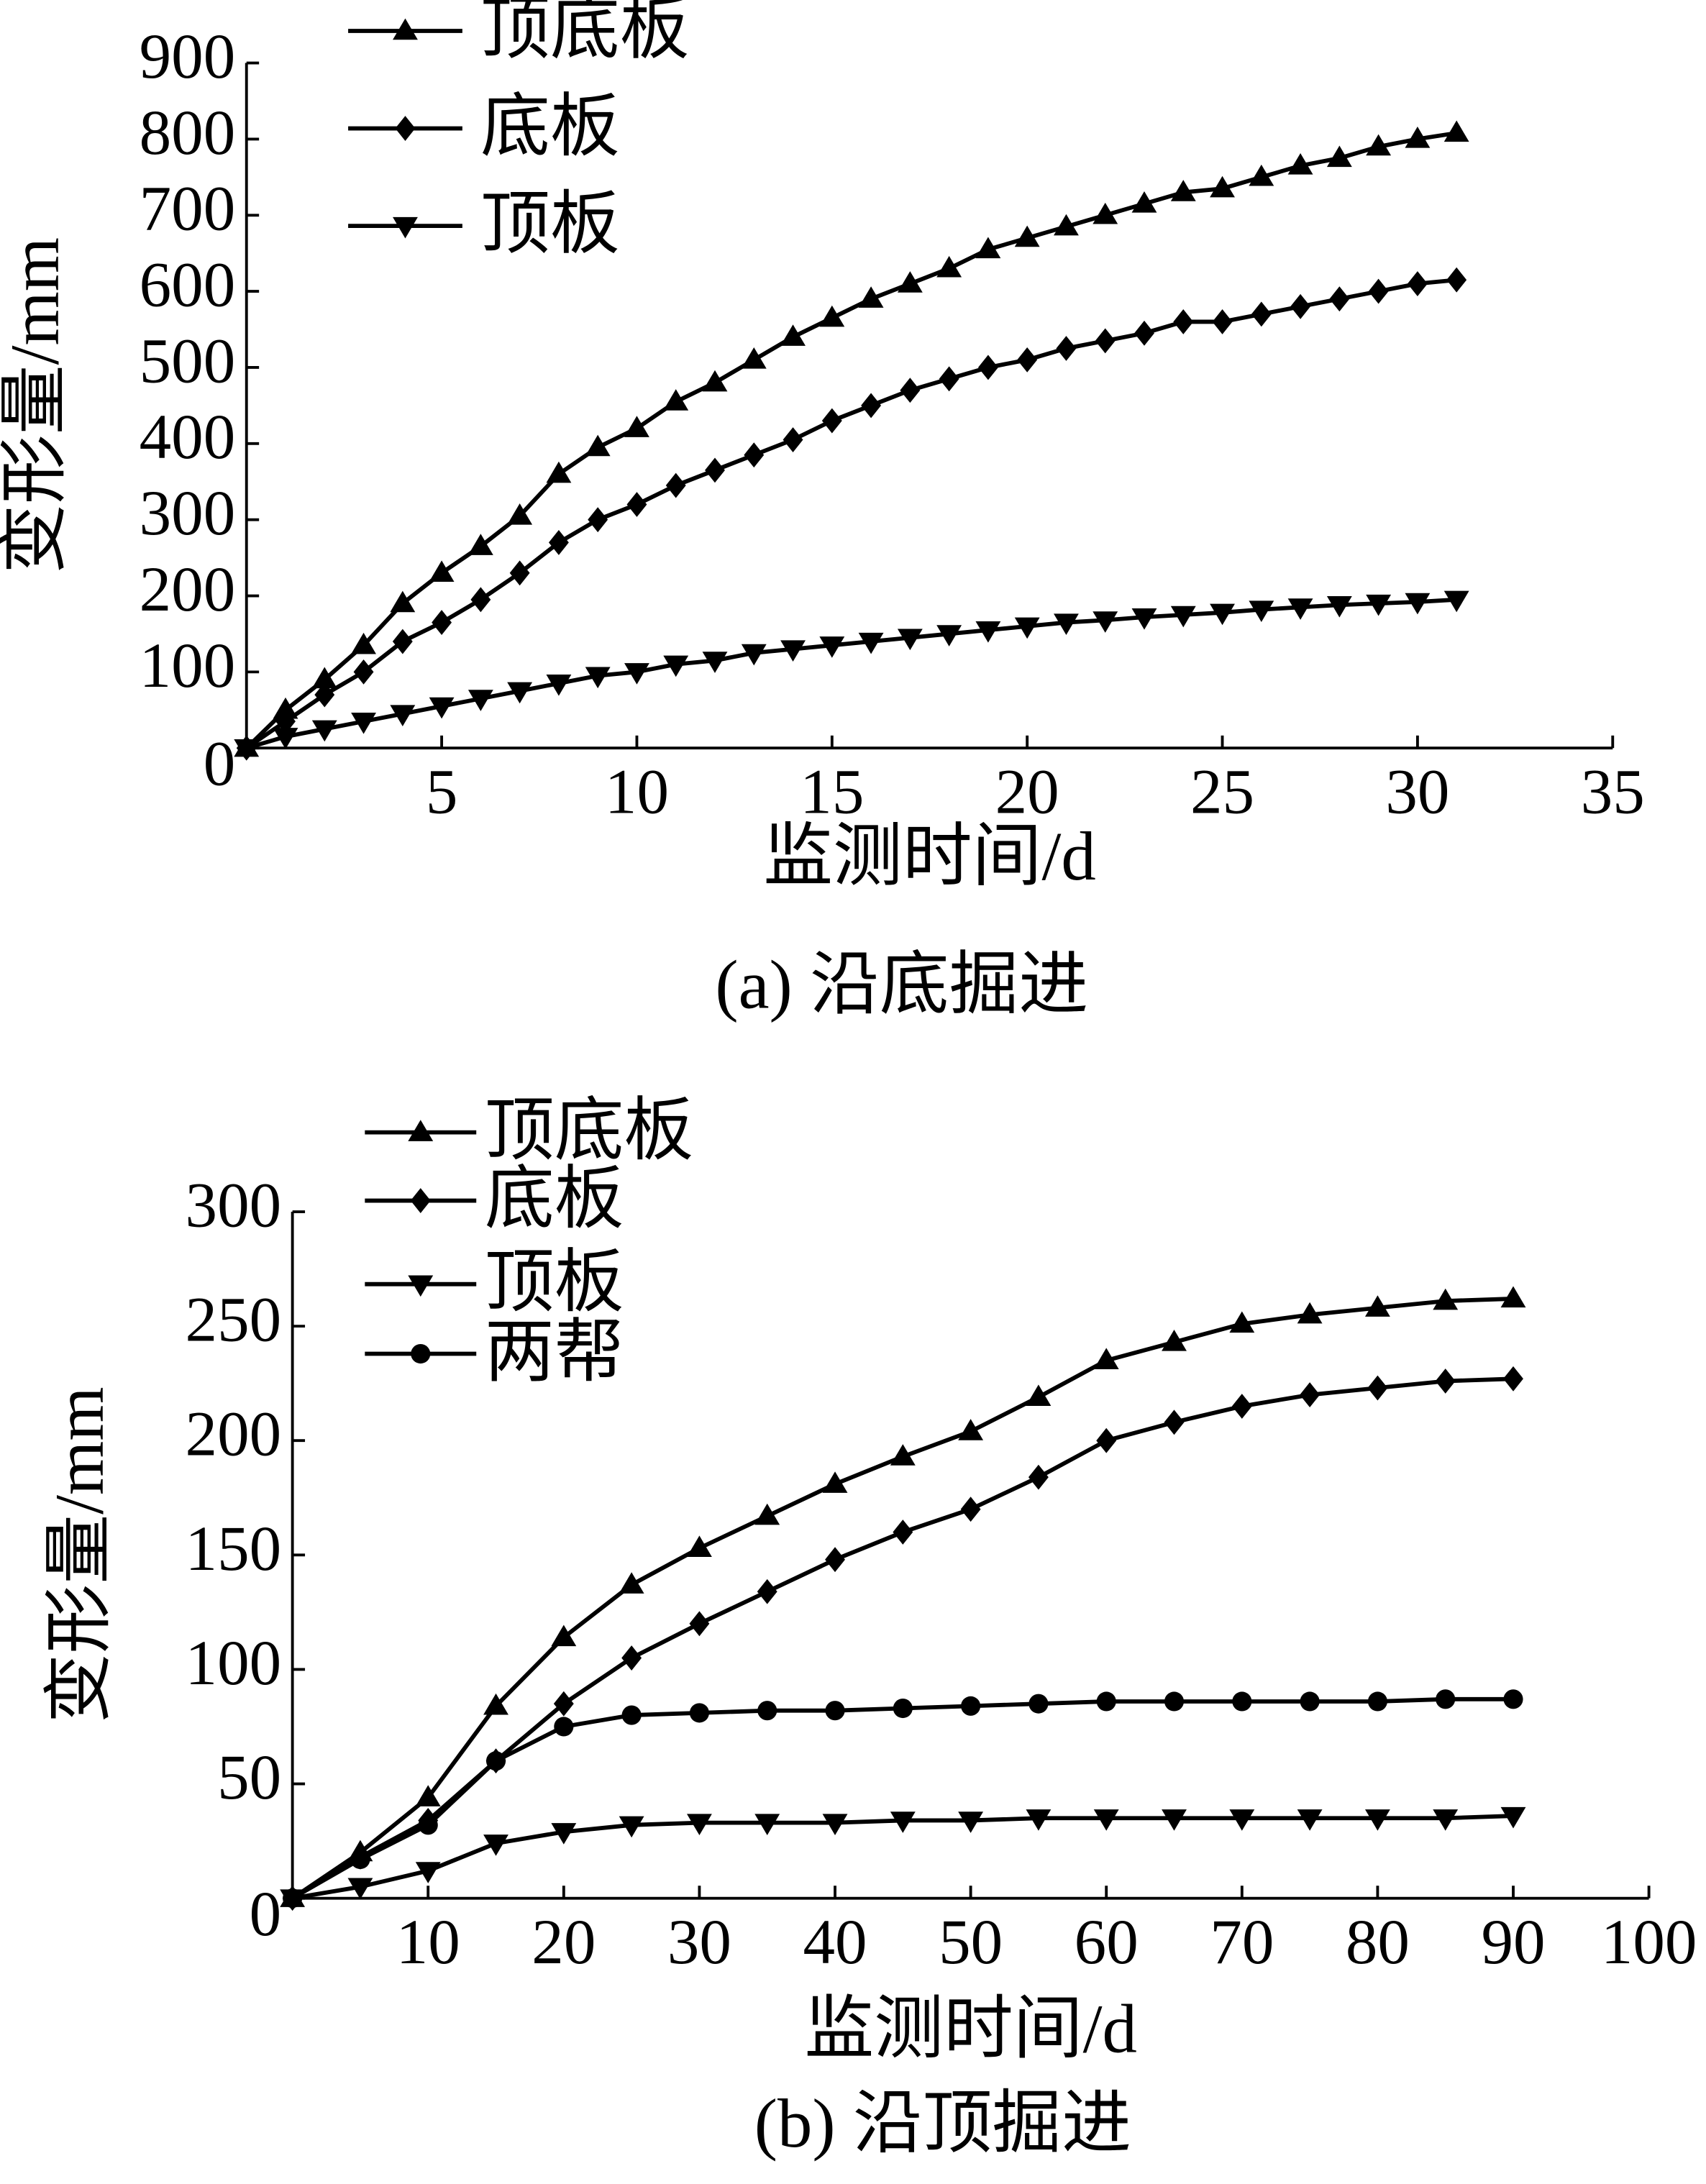 The height and width of the screenshot is (2184, 1706). I want to click on x-tick-label: 10, so click(428, 1942).